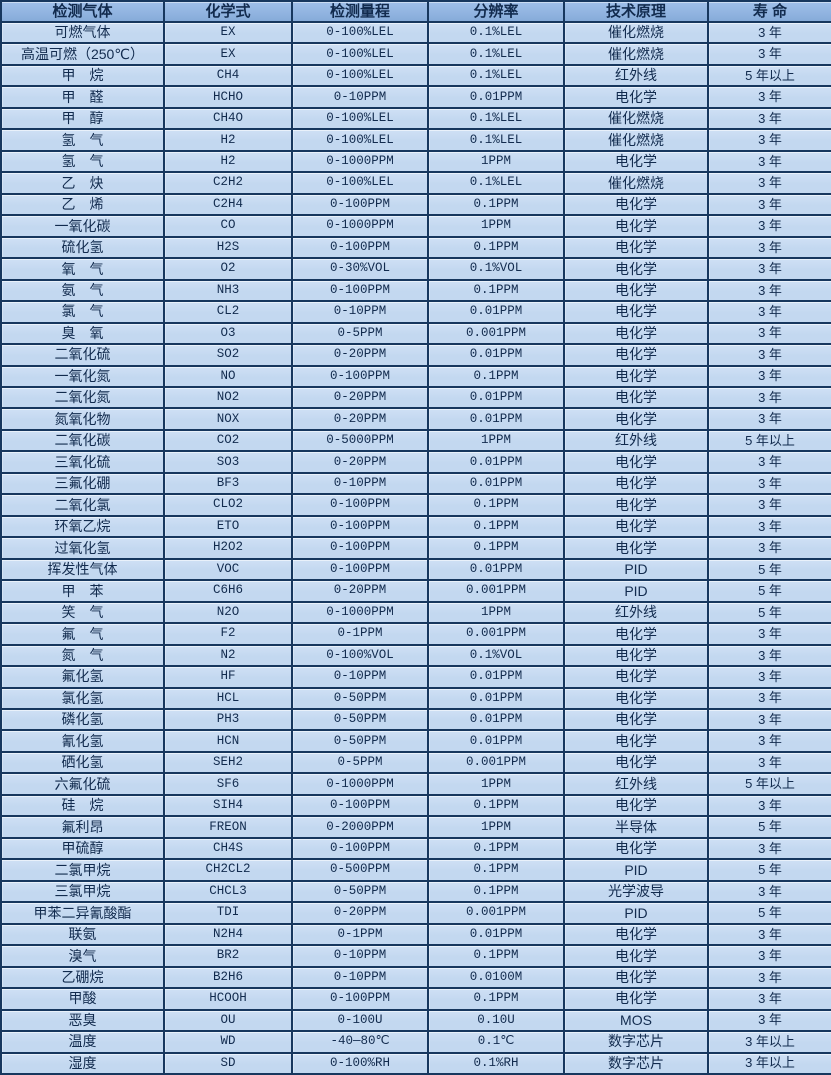 This screenshot has width=831, height=1075. I want to click on cell-range: 0-100%VOL, so click(360, 655).